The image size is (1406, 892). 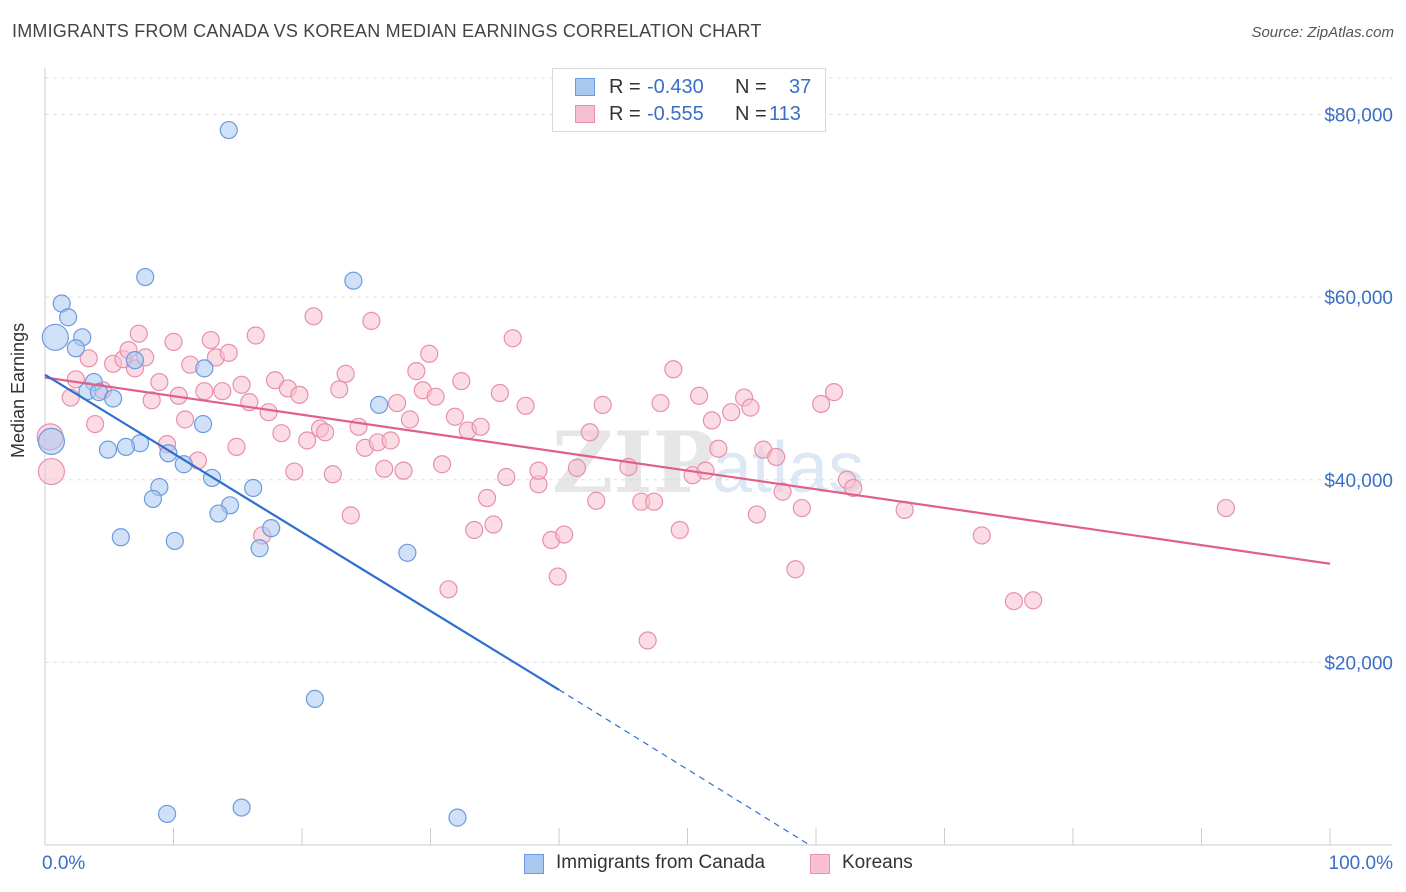 What do you see at coordinates (689, 100) in the screenshot?
I see `stats-legend: R = -0.430 N = 37 R = -0.555 N = 113` at bounding box center [689, 100].